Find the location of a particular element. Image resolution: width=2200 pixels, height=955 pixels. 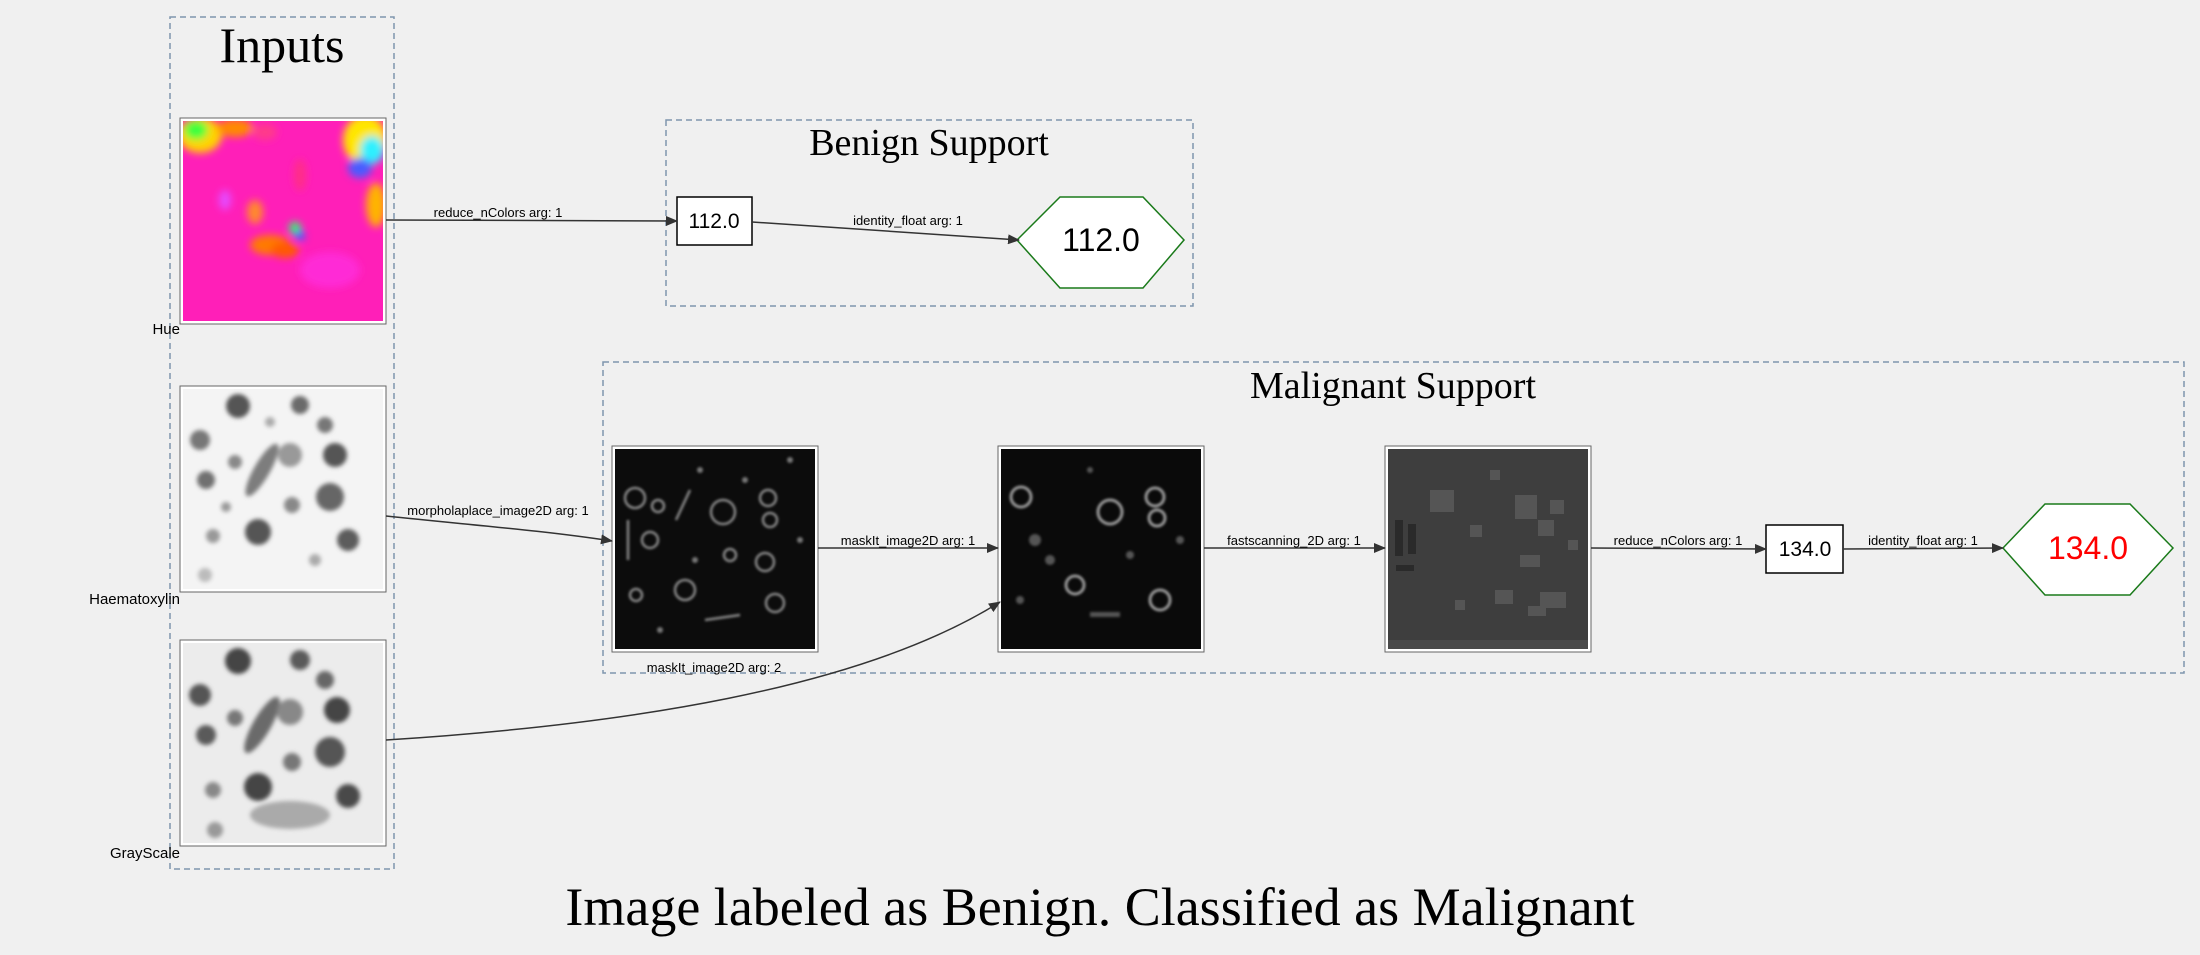

edge-label-maskit-2: maskIt_image2D arg: 2 is located at coordinates (714, 667).